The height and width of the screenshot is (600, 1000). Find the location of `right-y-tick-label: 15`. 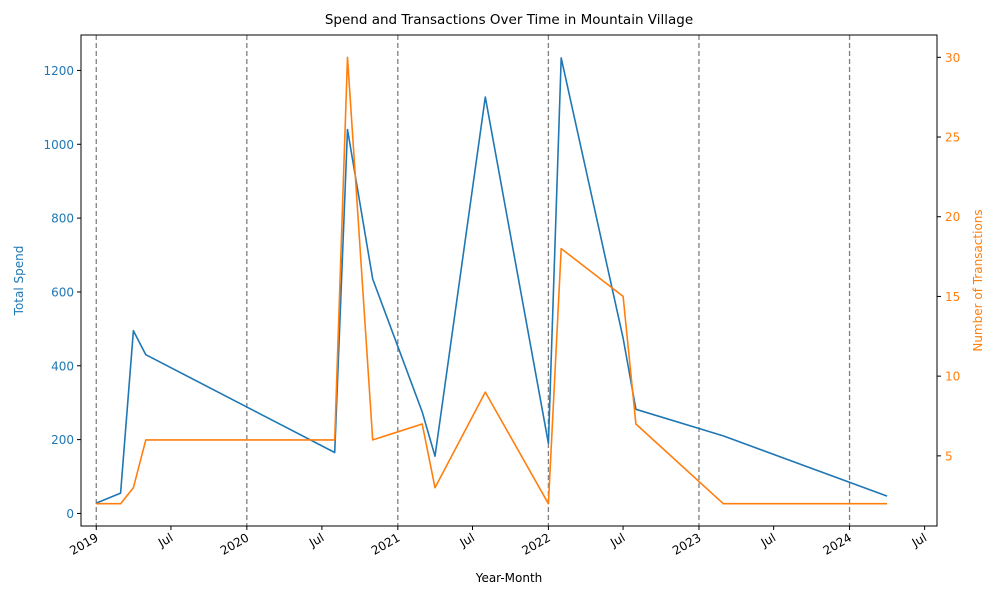

right-y-tick-label: 15 is located at coordinates (952, 297).